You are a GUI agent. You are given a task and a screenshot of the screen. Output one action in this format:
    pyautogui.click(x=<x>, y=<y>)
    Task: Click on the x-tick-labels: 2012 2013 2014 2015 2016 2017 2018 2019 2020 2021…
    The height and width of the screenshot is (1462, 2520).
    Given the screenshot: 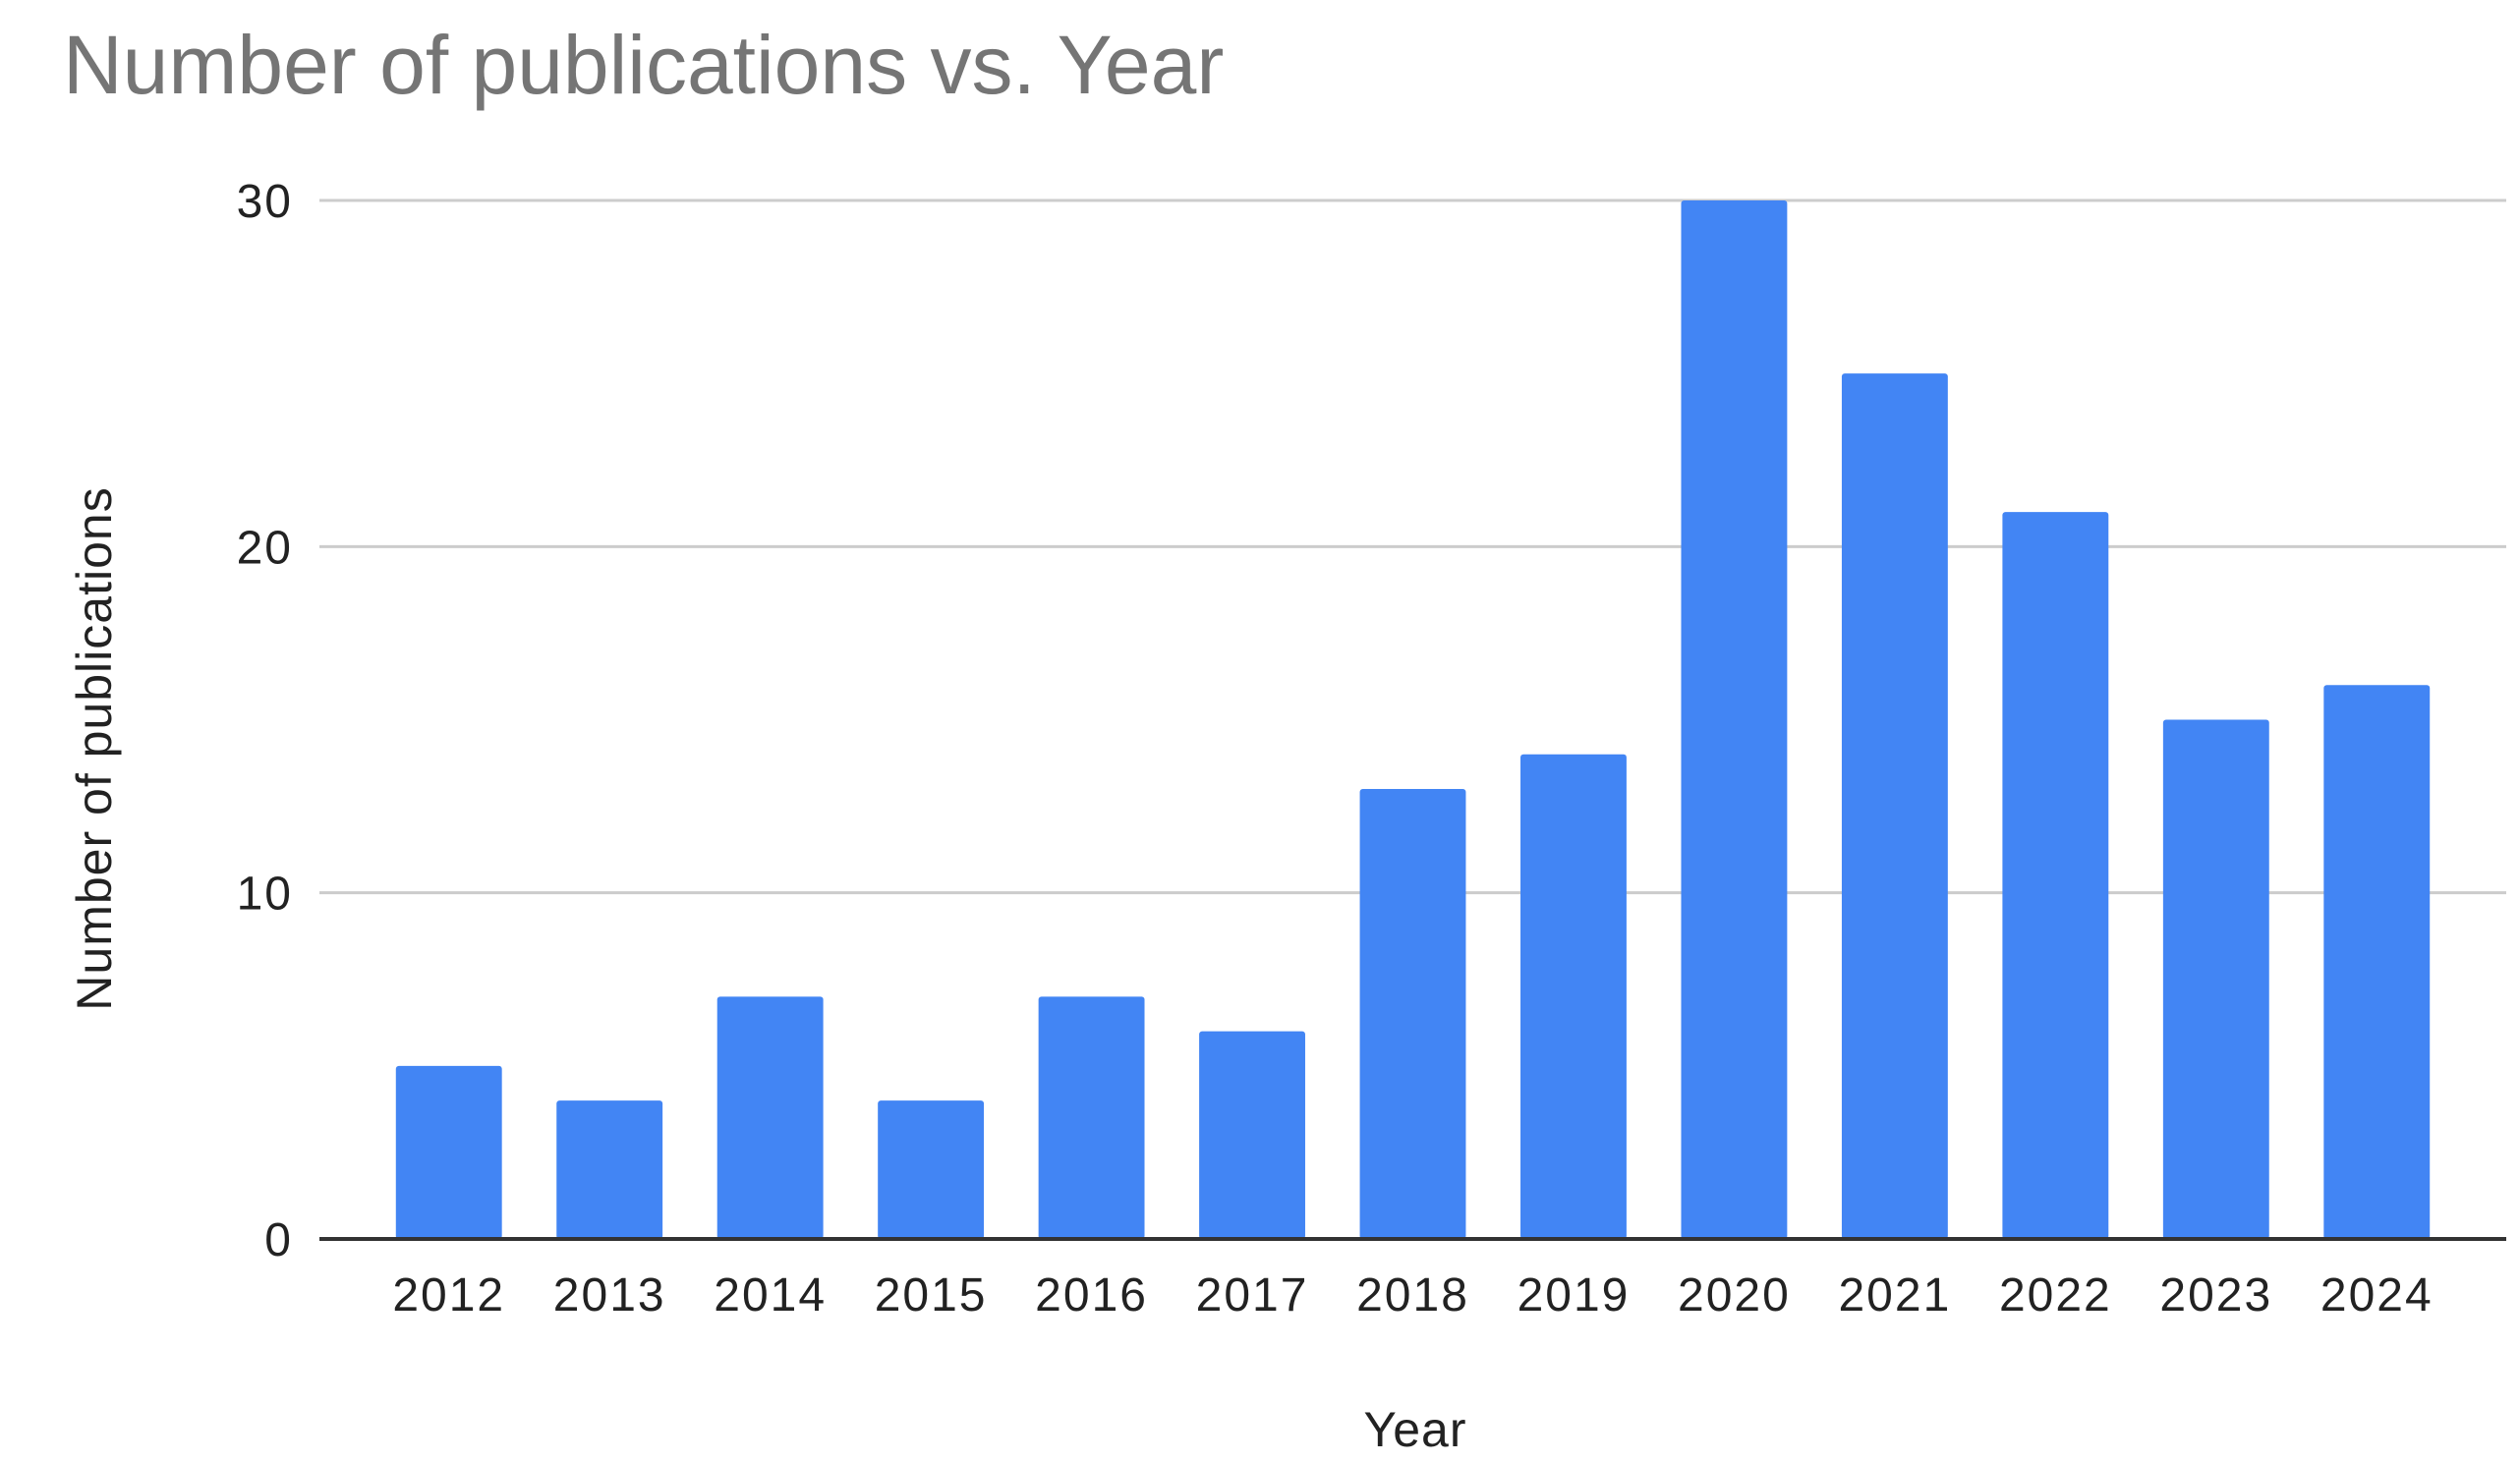 What is the action you would take?
    pyautogui.click(x=1413, y=1295)
    